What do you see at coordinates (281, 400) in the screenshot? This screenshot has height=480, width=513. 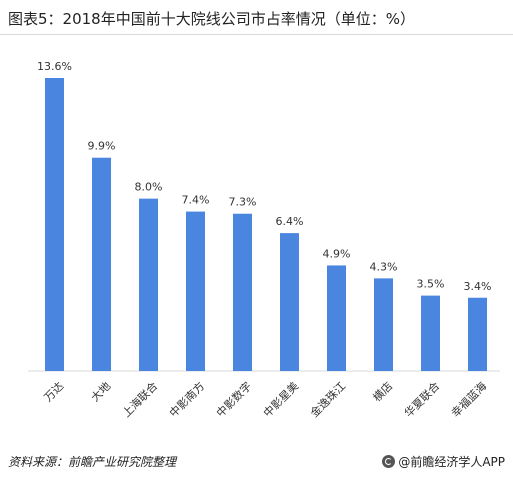 I see `category-label-5: 中影星美` at bounding box center [281, 400].